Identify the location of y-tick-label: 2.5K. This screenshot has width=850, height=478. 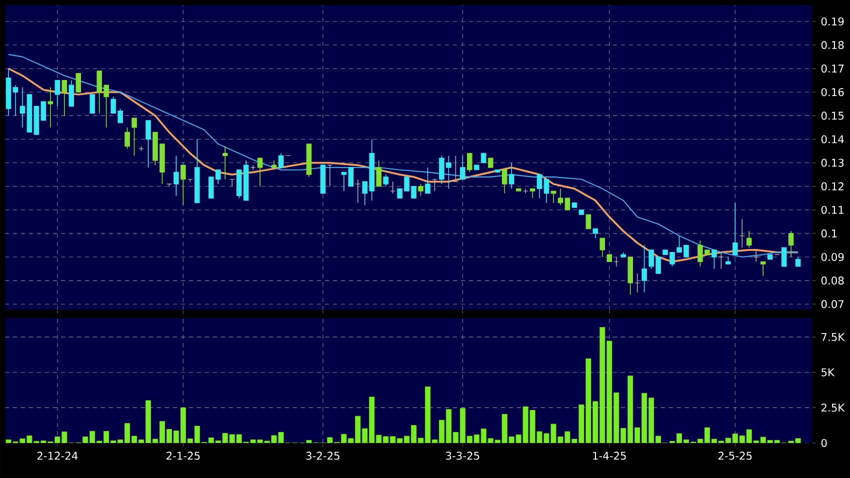
(833, 408).